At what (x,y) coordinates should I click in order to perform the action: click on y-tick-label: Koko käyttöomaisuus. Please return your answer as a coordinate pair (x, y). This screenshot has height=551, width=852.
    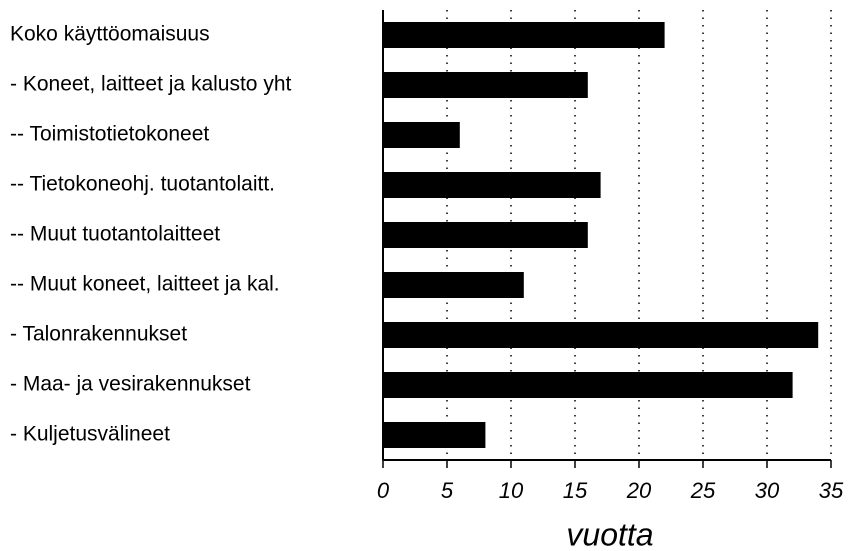
    Looking at the image, I should click on (110, 34).